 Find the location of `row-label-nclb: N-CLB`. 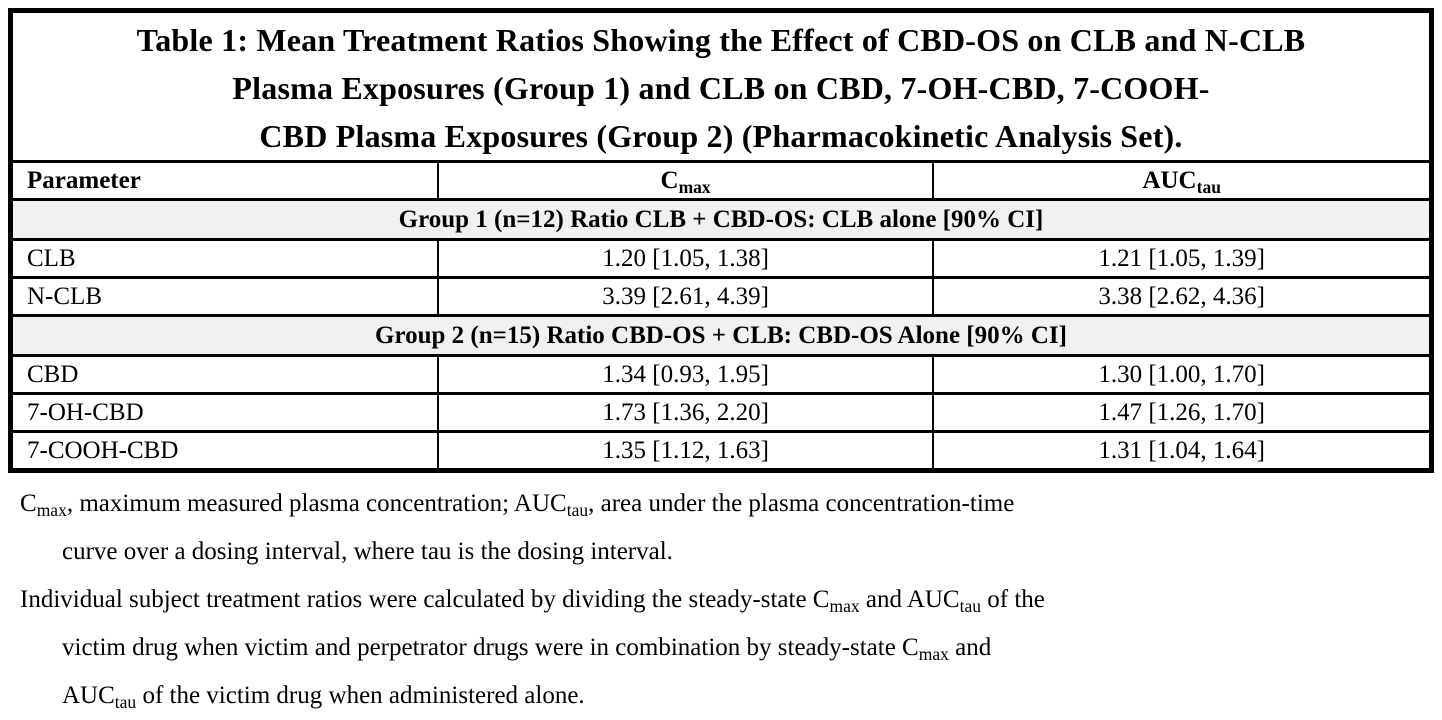

row-label-nclb: N-CLB is located at coordinates (226, 296).